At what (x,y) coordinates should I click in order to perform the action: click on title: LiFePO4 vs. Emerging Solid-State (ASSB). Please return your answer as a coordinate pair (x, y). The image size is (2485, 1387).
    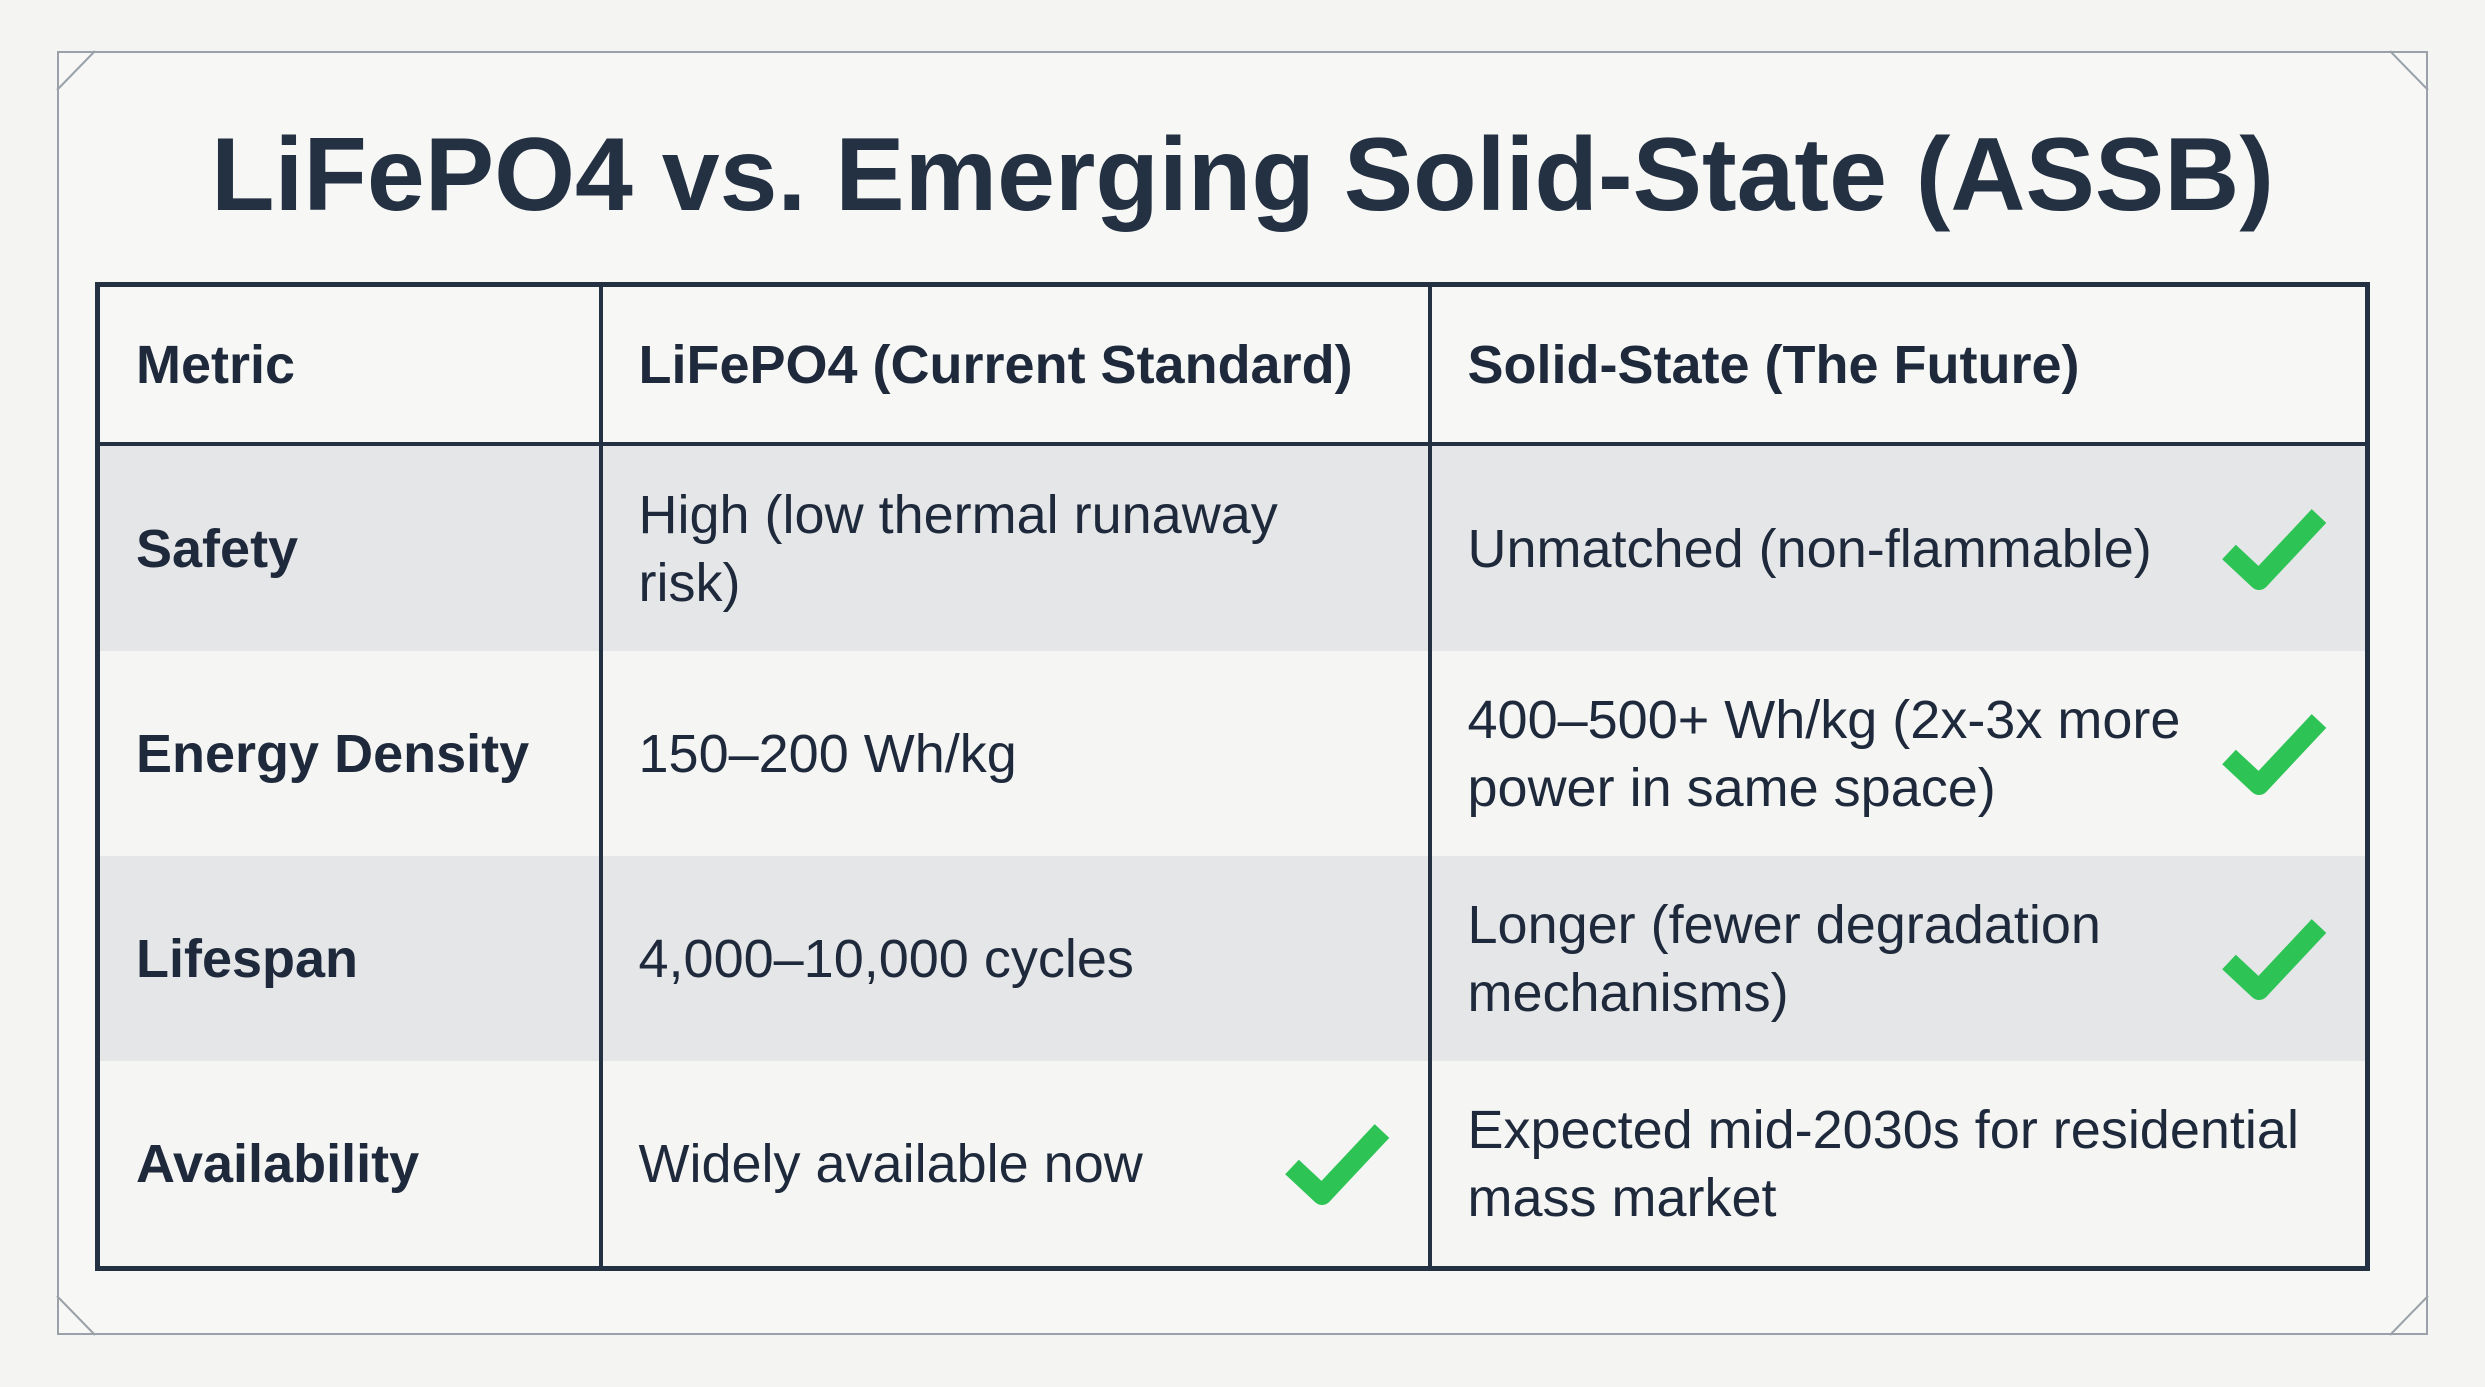
    Looking at the image, I should click on (1242, 175).